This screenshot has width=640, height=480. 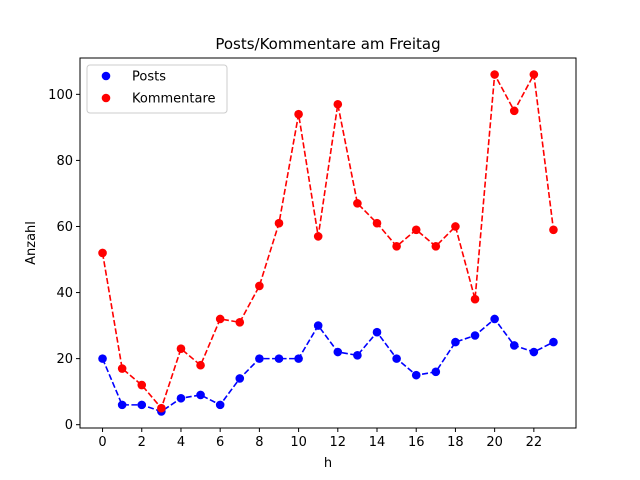 I want to click on x-tick-label: 12, so click(x=338, y=442).